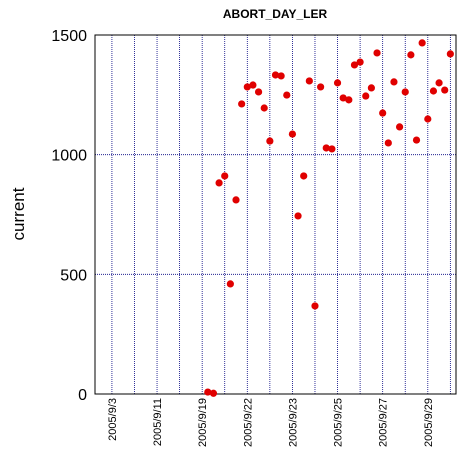  What do you see at coordinates (293, 422) in the screenshot?
I see `x-tick-label: 2005/9/23` at bounding box center [293, 422].